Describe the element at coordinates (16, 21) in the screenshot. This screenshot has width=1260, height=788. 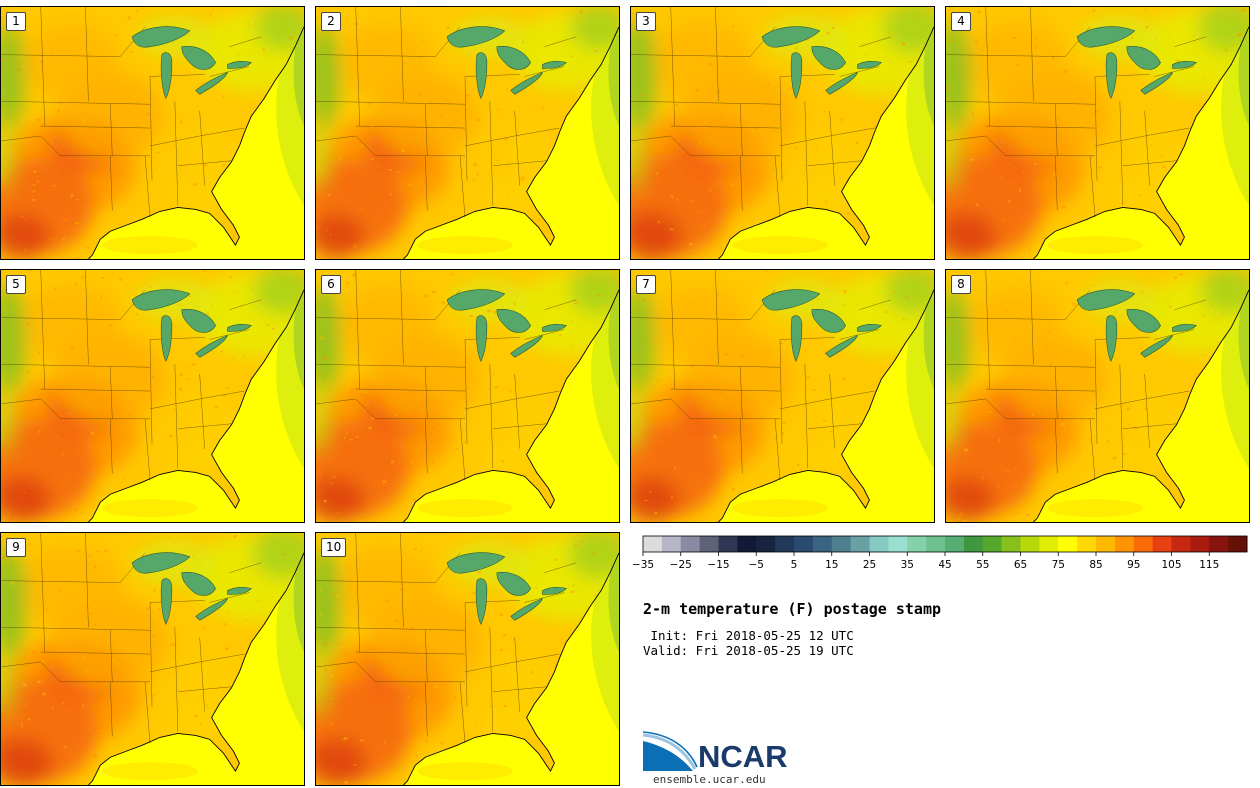
I see `panel-label: 1` at that location.